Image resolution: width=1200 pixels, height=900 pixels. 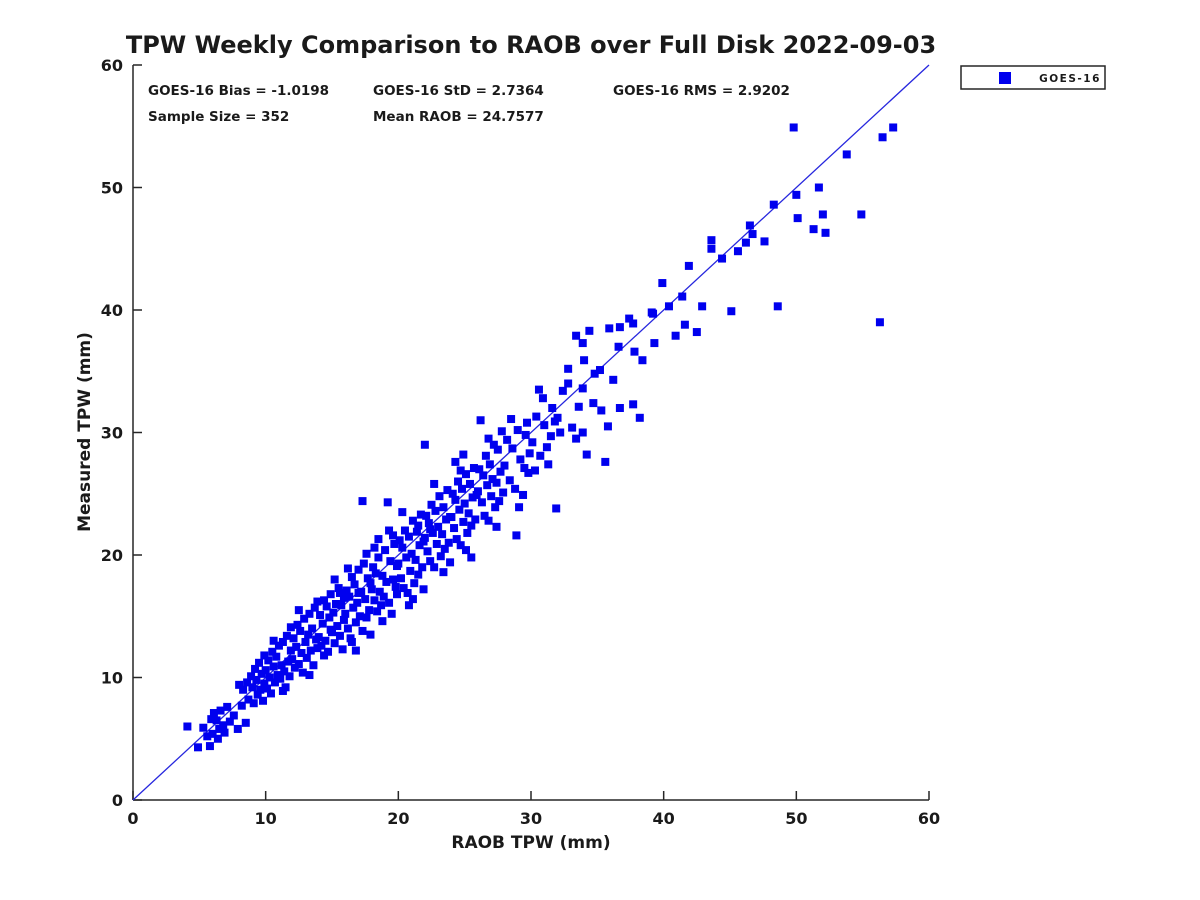 I want to click on y-axis-label: Measured TPW (mm), so click(x=85, y=432).